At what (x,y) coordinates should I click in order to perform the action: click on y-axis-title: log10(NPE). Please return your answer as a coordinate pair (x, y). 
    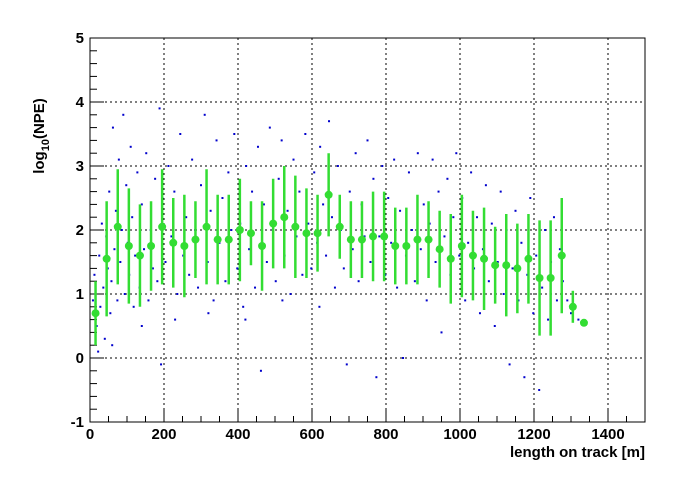
    Looking at the image, I should click on (41, 136).